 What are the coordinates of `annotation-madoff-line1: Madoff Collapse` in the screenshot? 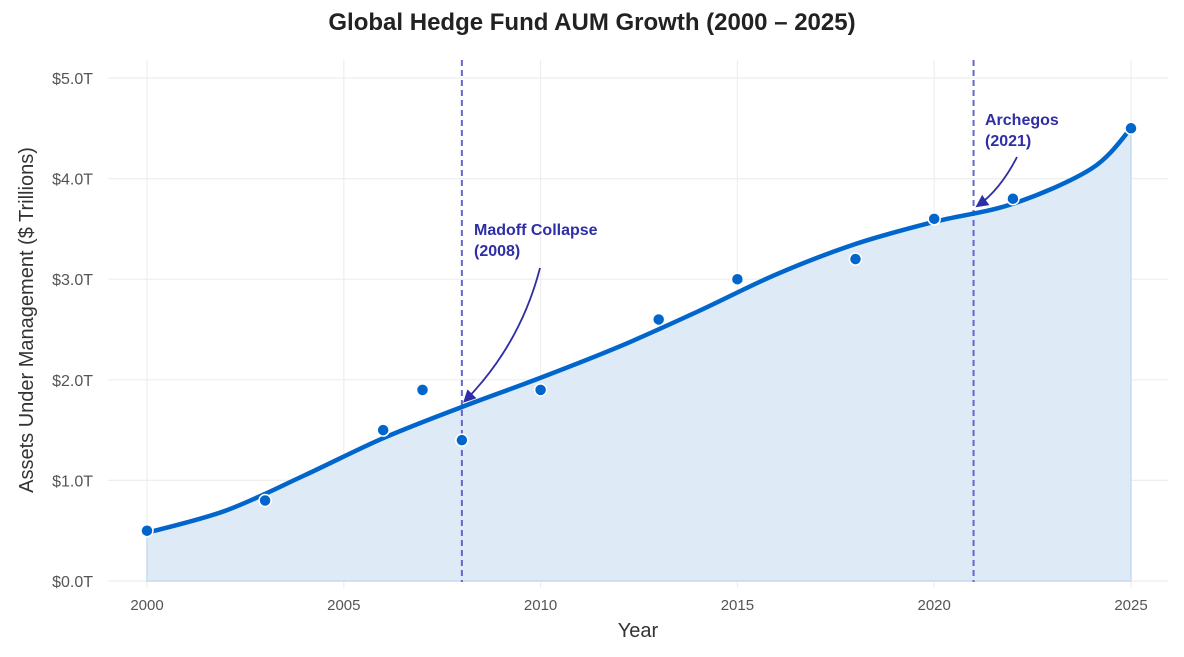 It's located at (536, 230).